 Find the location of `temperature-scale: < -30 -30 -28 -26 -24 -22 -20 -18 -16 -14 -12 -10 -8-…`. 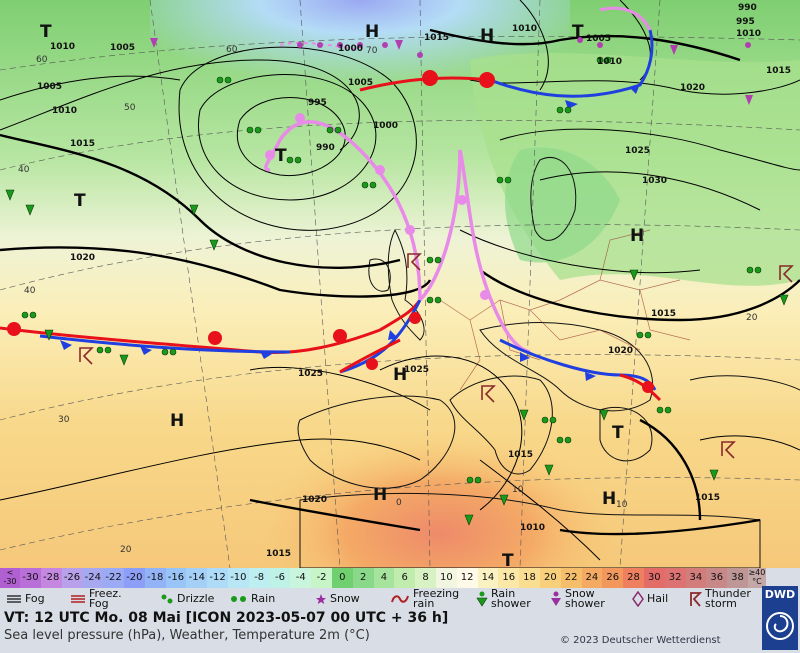

temperature-scale: < -30 -30 -28 -26 -24 -22 -20 -18 -16 -14 -12 -10 -8-… is located at coordinates (400, 578).